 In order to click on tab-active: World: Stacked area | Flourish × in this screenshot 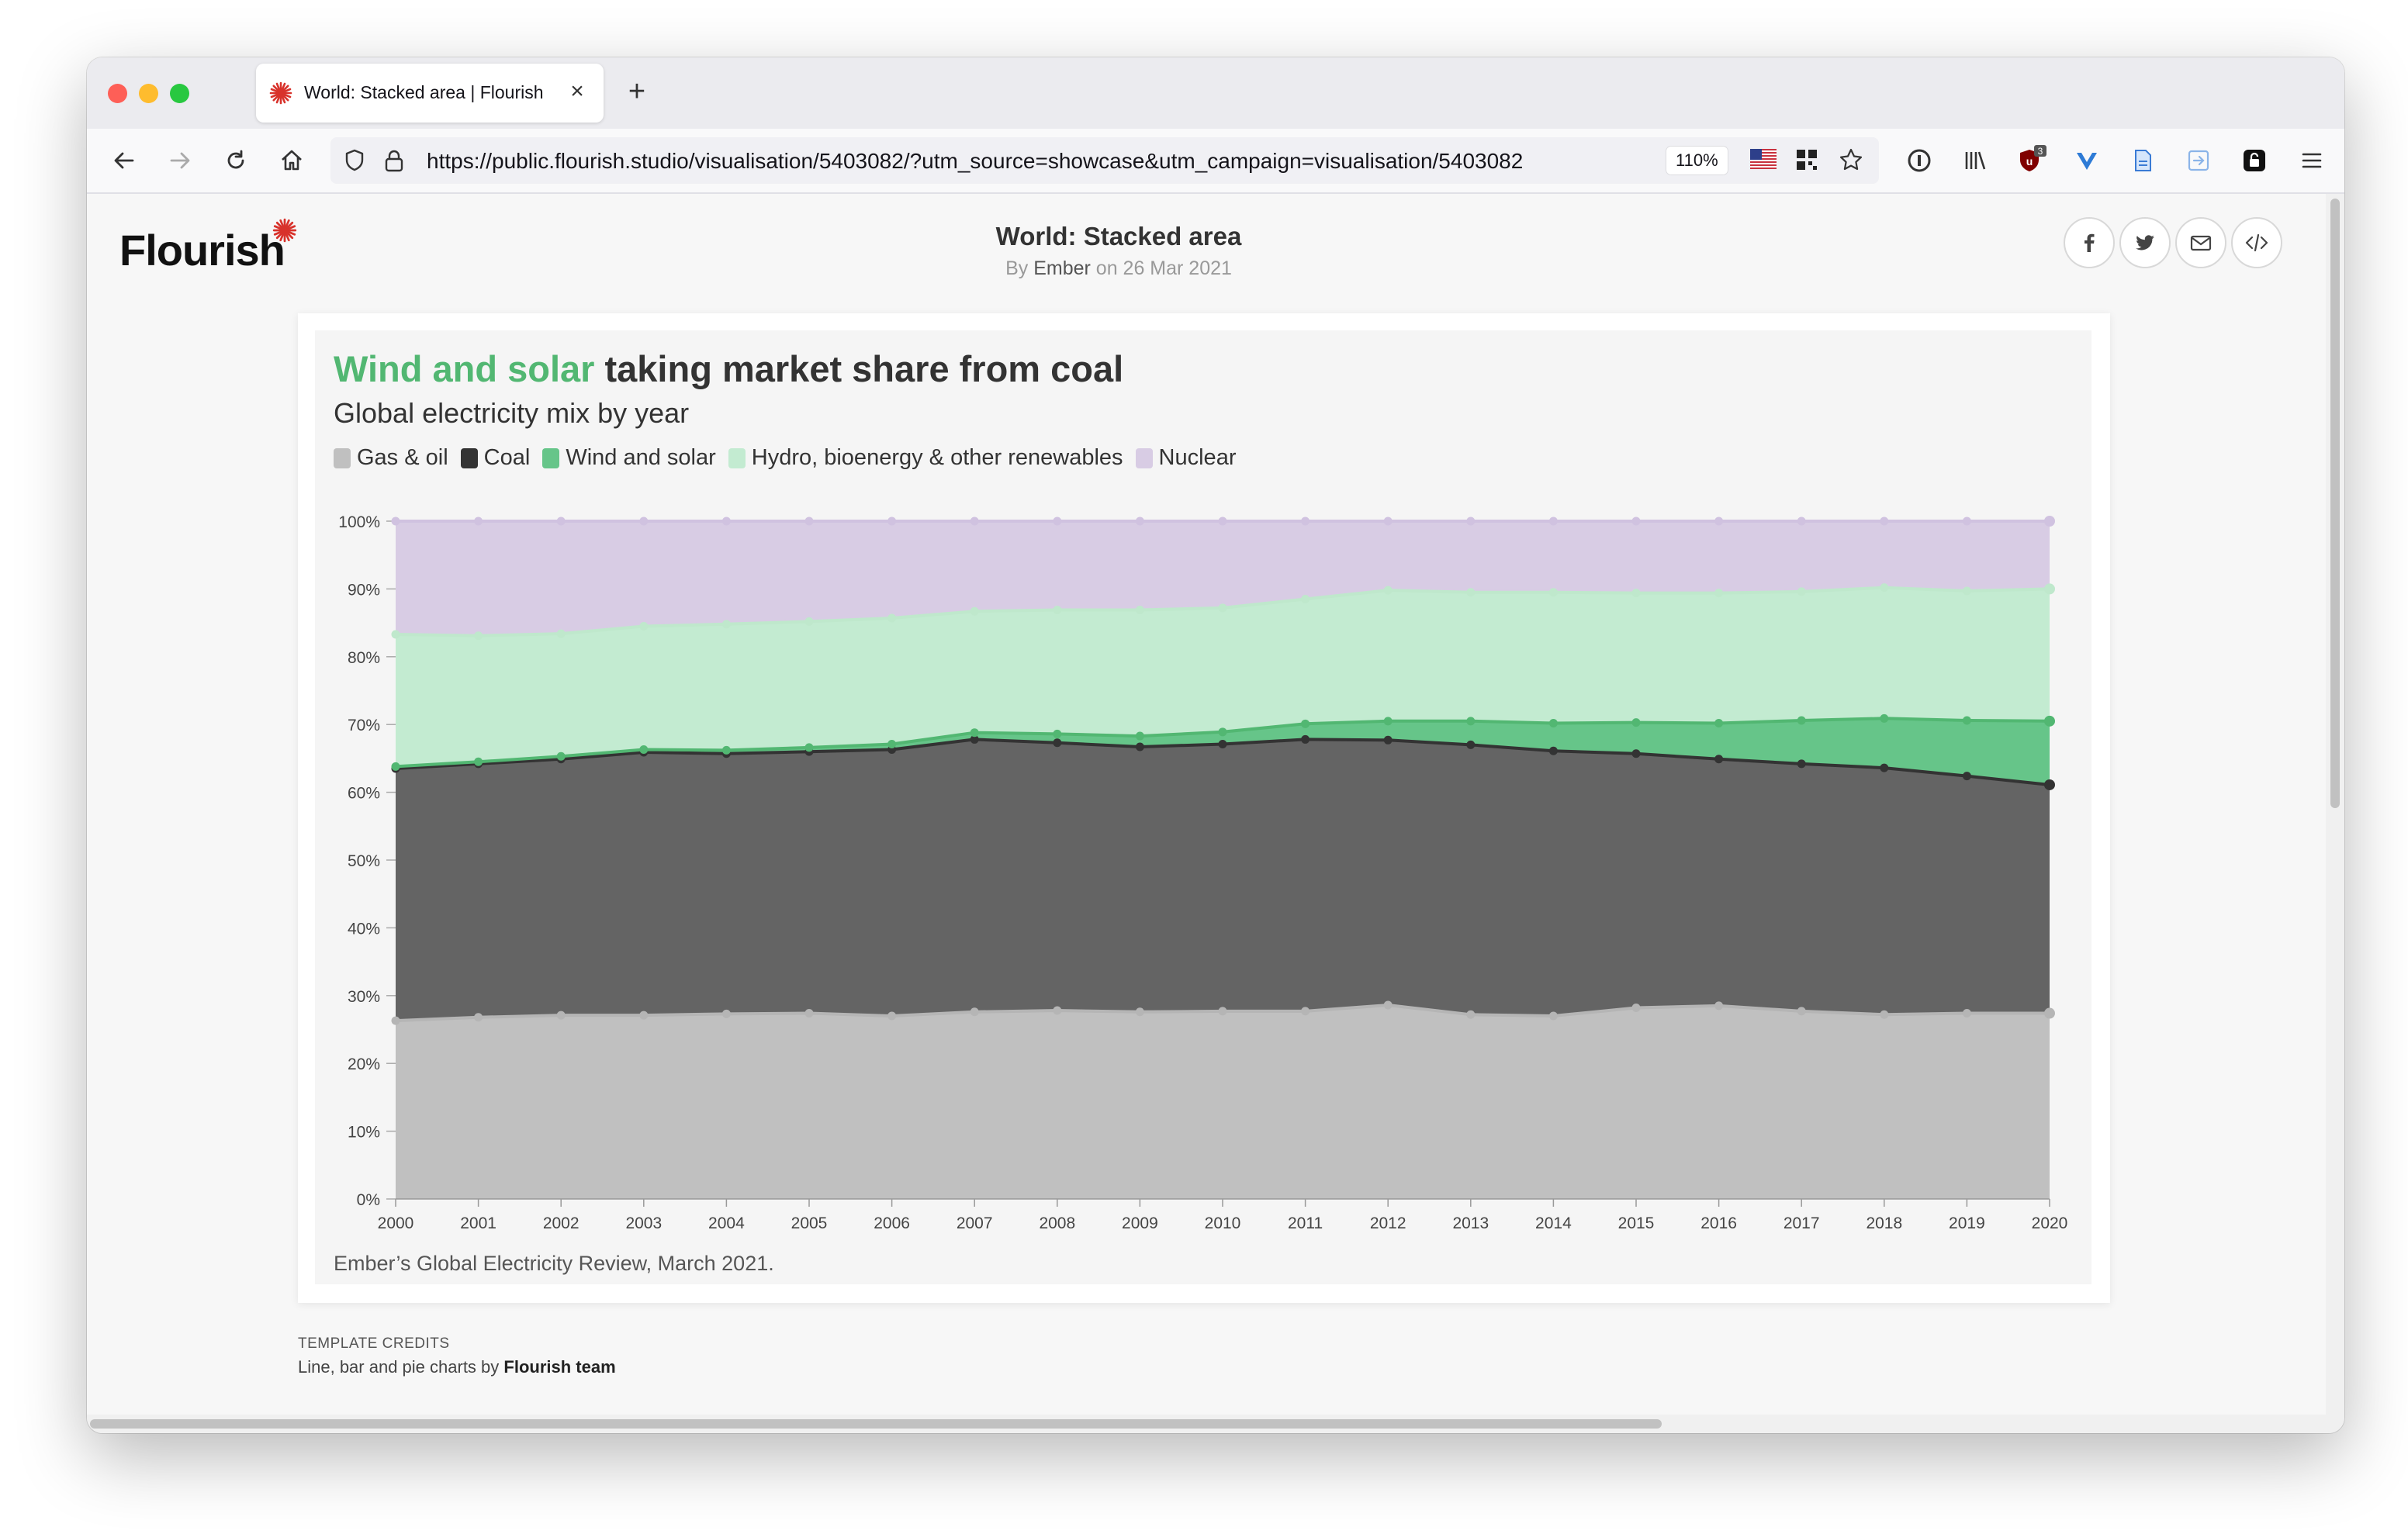, I will do `click(430, 93)`.